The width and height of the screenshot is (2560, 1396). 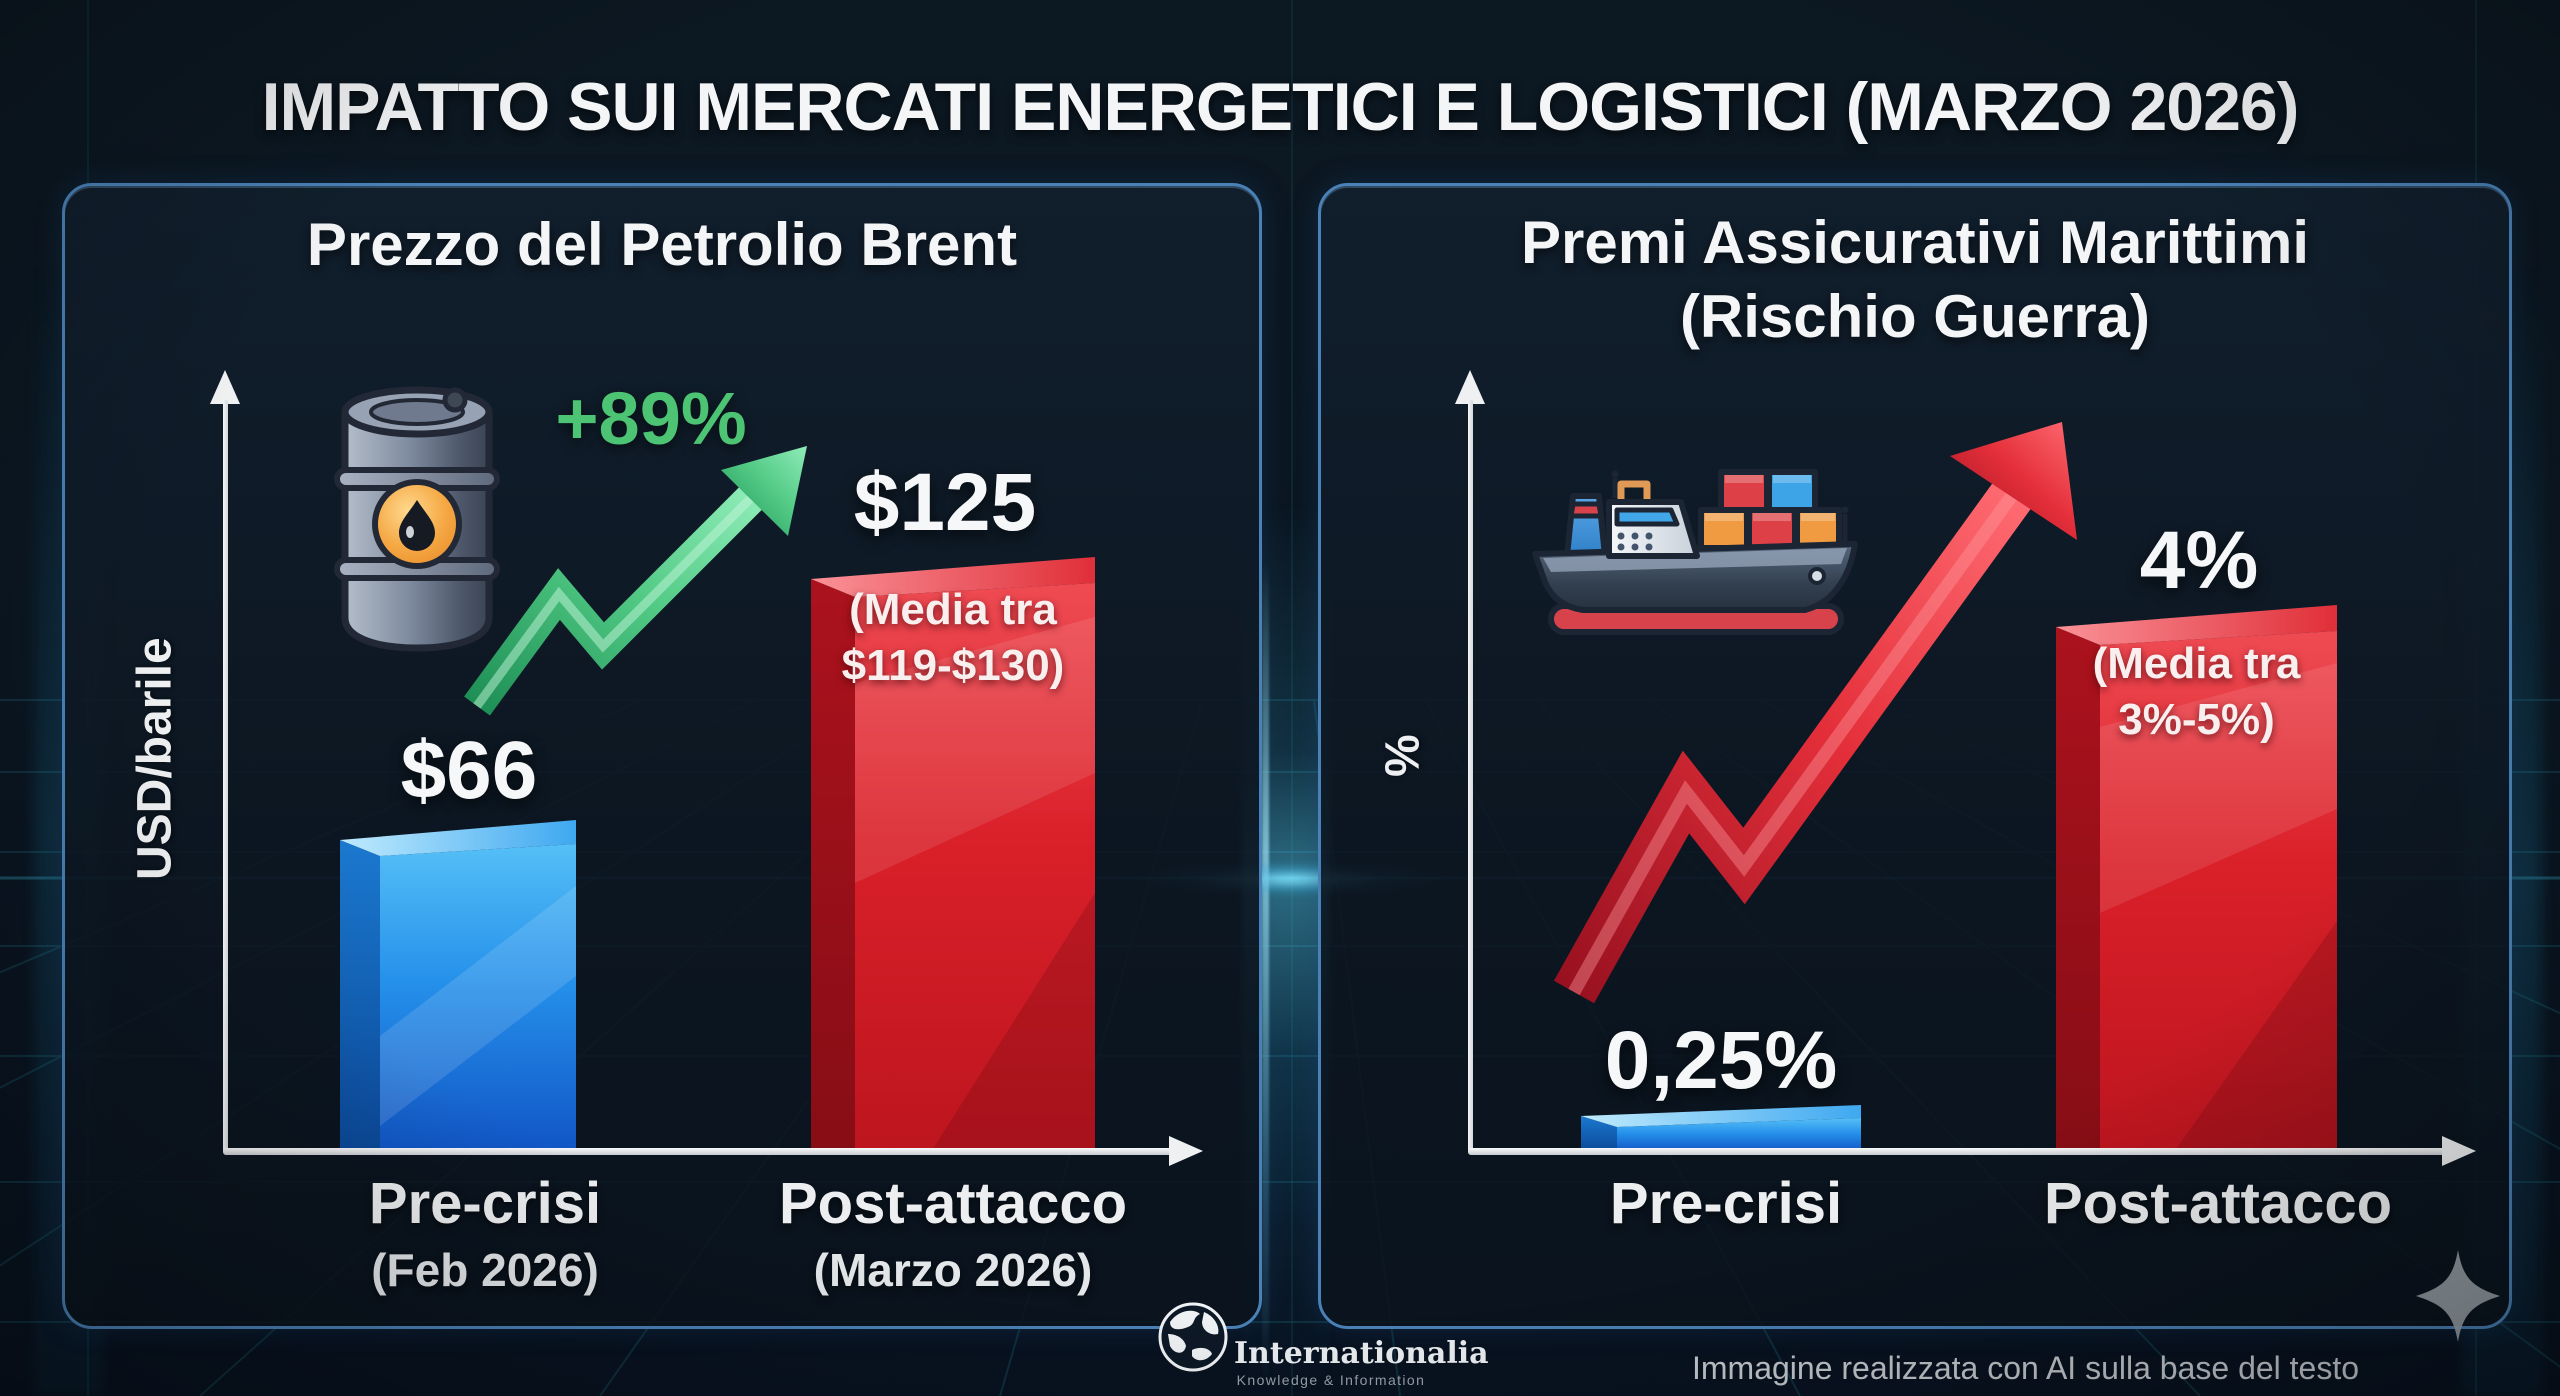 I want to click on left-y-axis-label: USD/barile, so click(x=155, y=759).